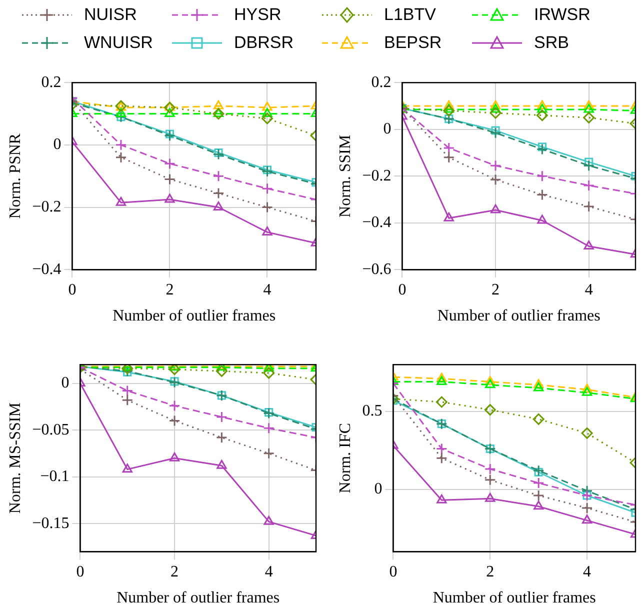 The image size is (642, 612). What do you see at coordinates (410, 15) in the screenshot?
I see `legend-label: L1BTV` at bounding box center [410, 15].